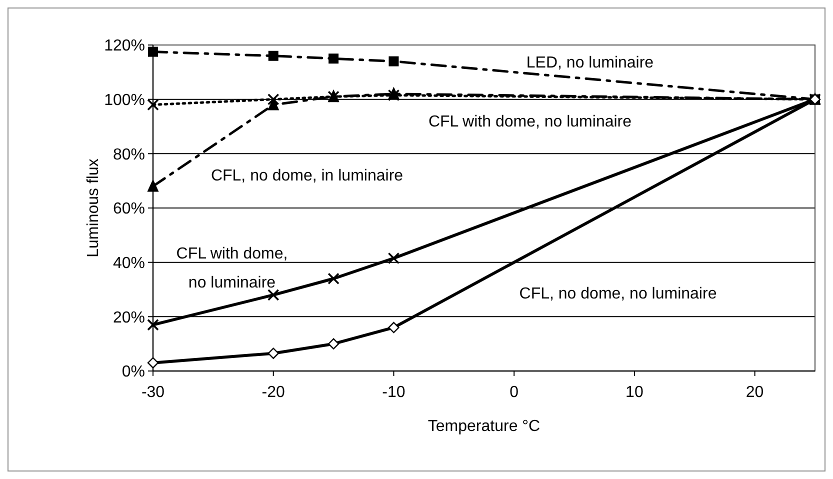 This screenshot has height=479, width=833. Describe the element at coordinates (590, 63) in the screenshot. I see `series-label: LED, no luminaire` at that location.